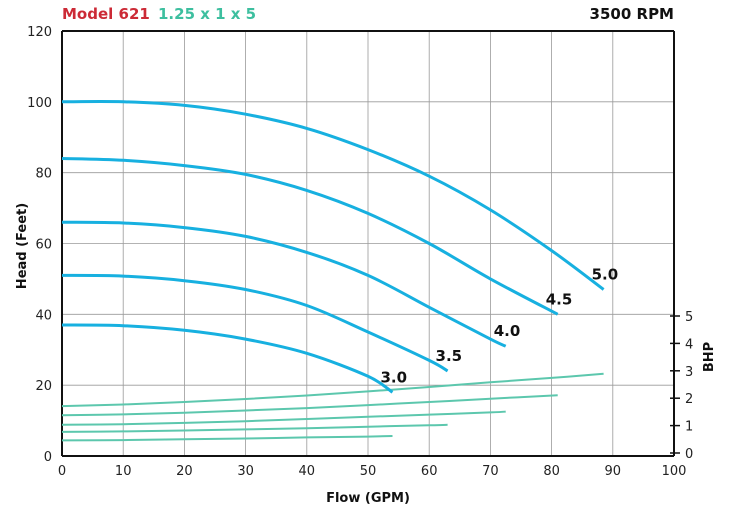 The width and height of the screenshot is (736, 512). I want to click on y-tick-label: 0, so click(48, 457).